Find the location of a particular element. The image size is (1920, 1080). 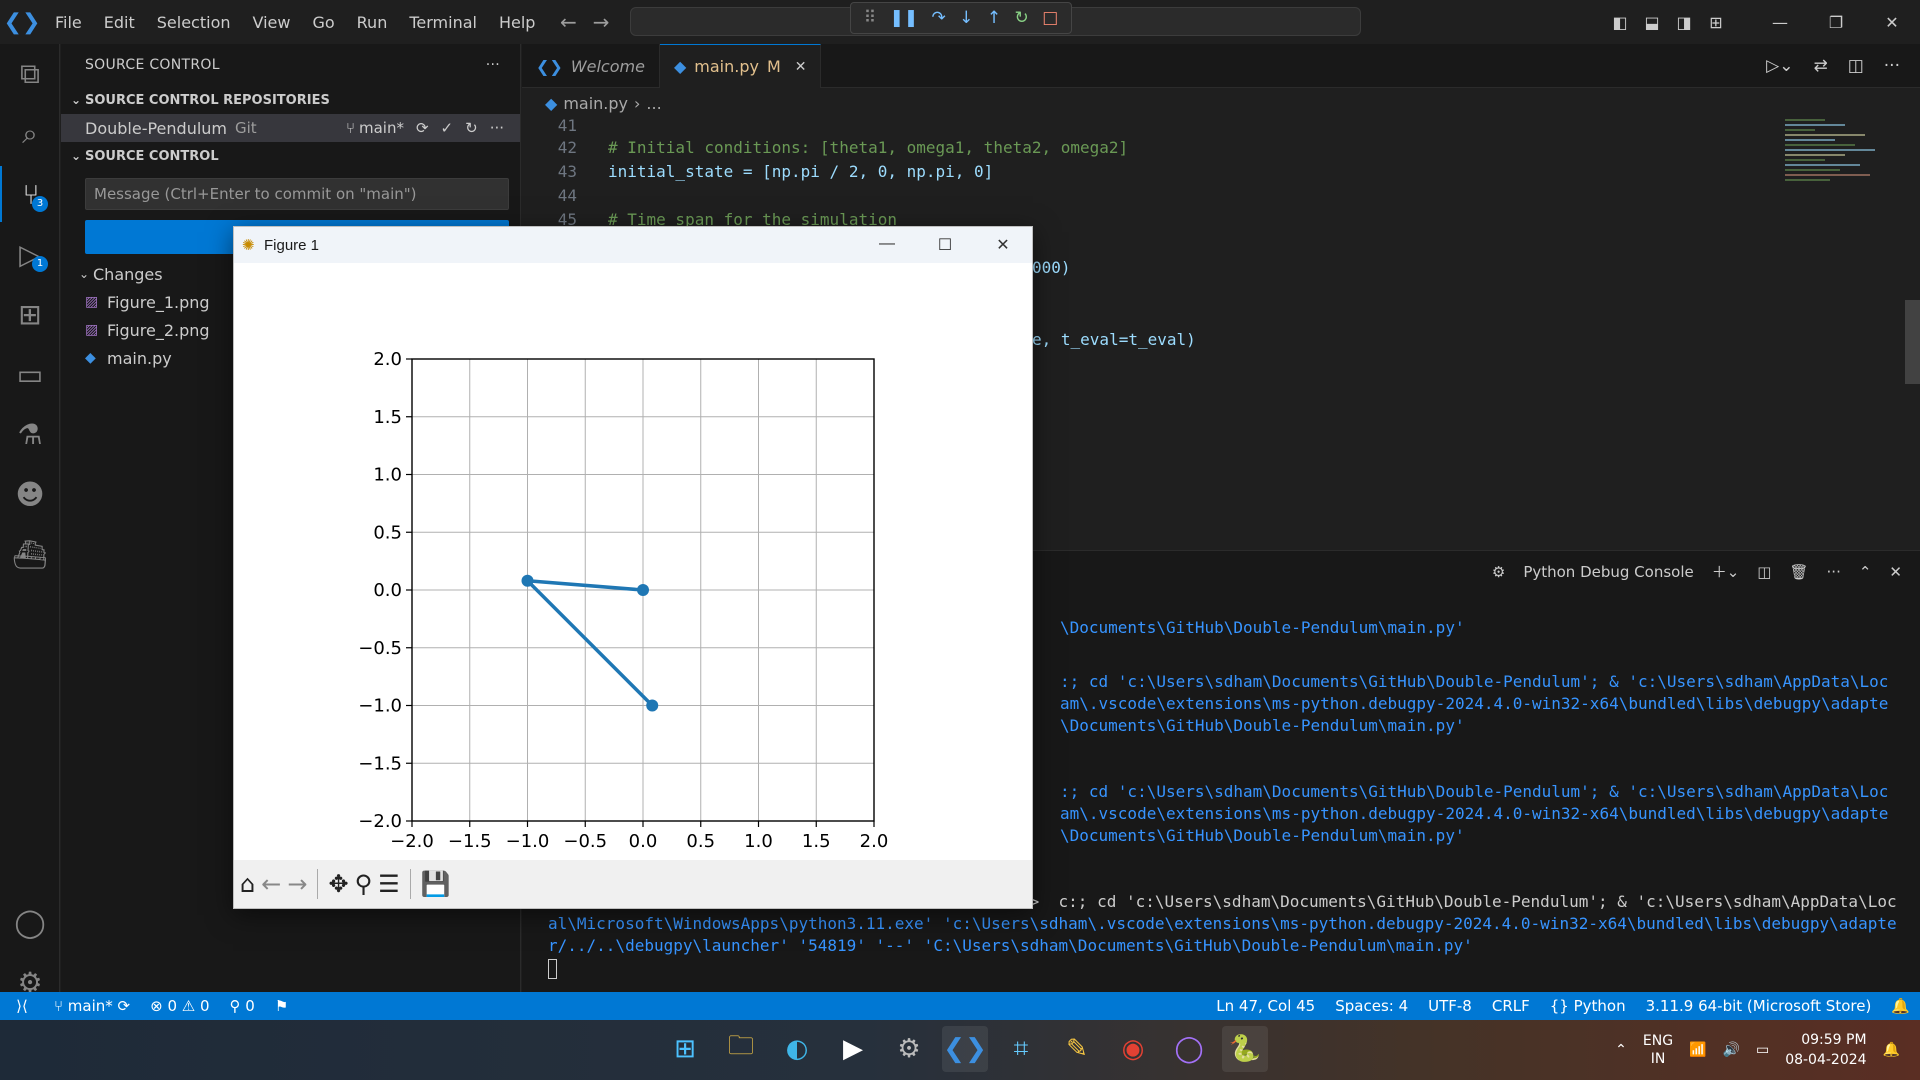

close-panel-icon: ✕ is located at coordinates (1895, 571).